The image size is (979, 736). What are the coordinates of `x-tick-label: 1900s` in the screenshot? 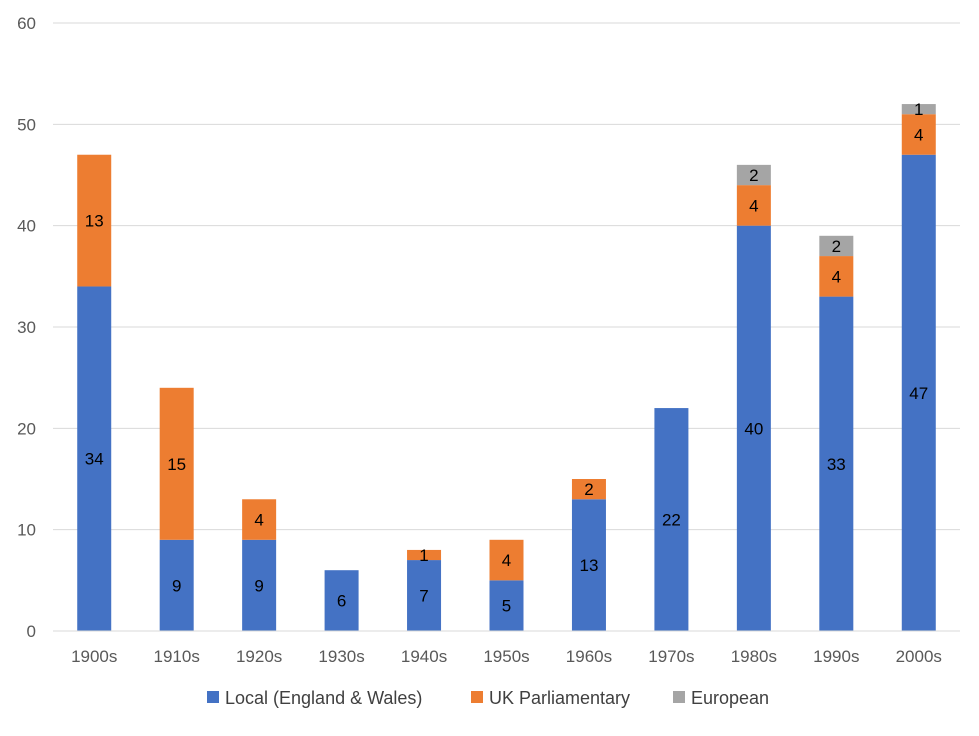 It's located at (94, 656).